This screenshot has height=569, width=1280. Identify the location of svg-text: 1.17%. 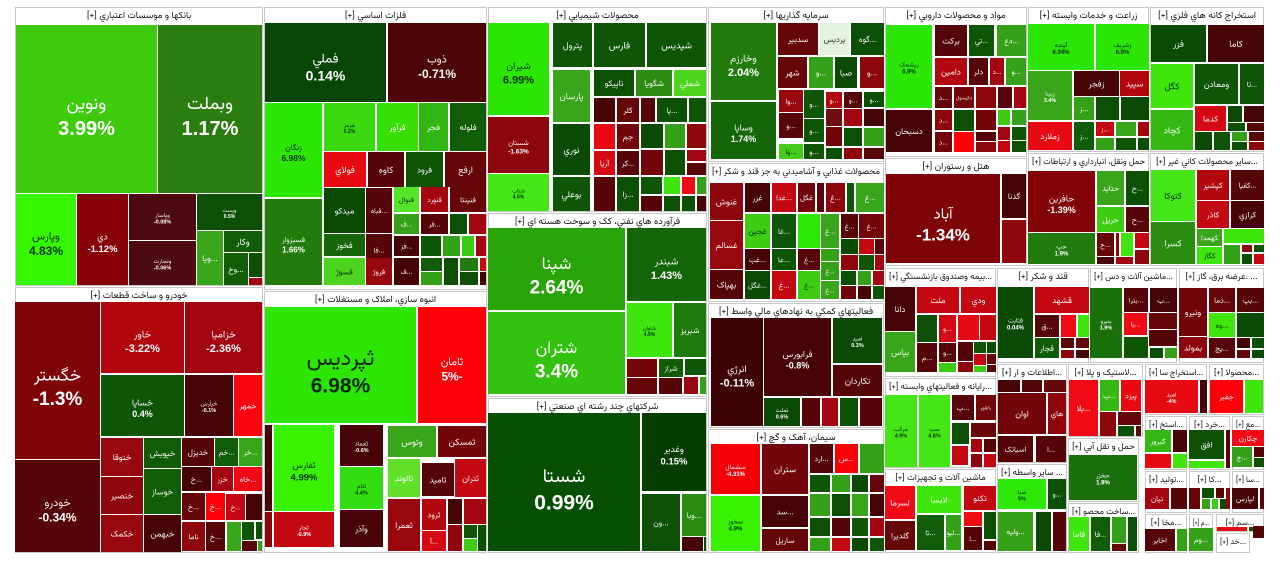
(210, 129).